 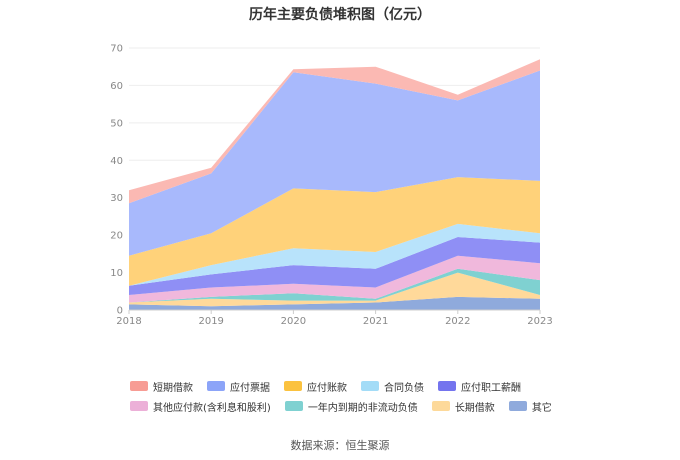 I want to click on x-tick-label: 2019, so click(x=210, y=321).